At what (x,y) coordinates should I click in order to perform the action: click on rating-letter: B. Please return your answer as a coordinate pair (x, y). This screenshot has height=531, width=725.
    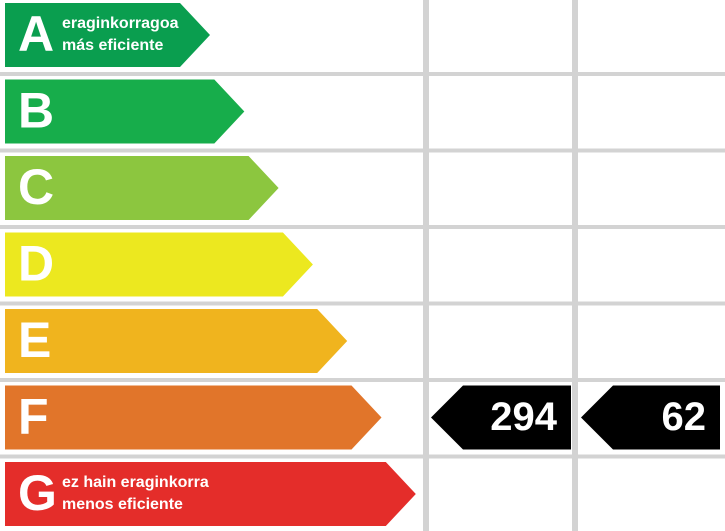
    Looking at the image, I should click on (36, 111).